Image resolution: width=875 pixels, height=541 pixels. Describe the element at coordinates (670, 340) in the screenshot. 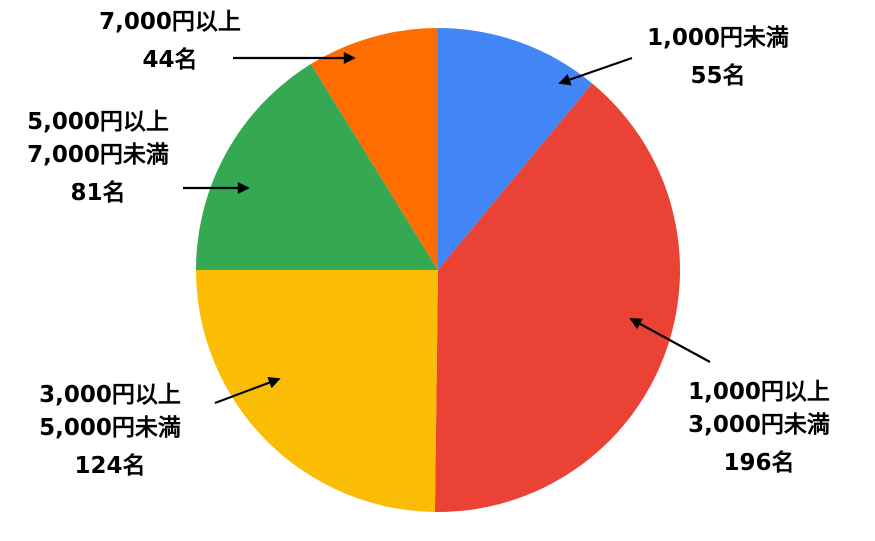

I see `callout-arrow-1000-to-3000-yen` at that location.